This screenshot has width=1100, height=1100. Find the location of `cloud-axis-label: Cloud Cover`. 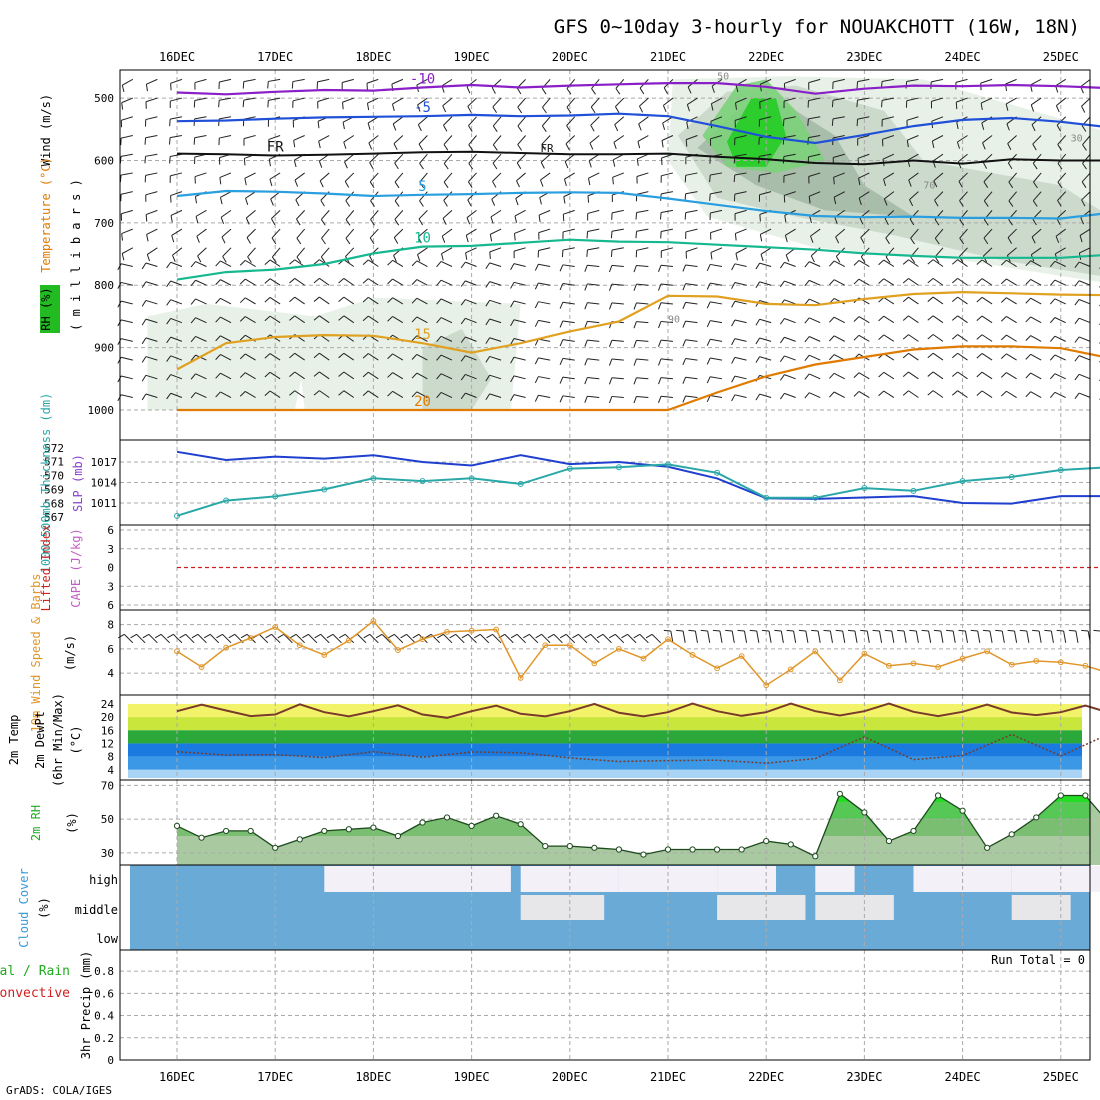

cloud-axis-label: Cloud Cover is located at coordinates (24, 907).